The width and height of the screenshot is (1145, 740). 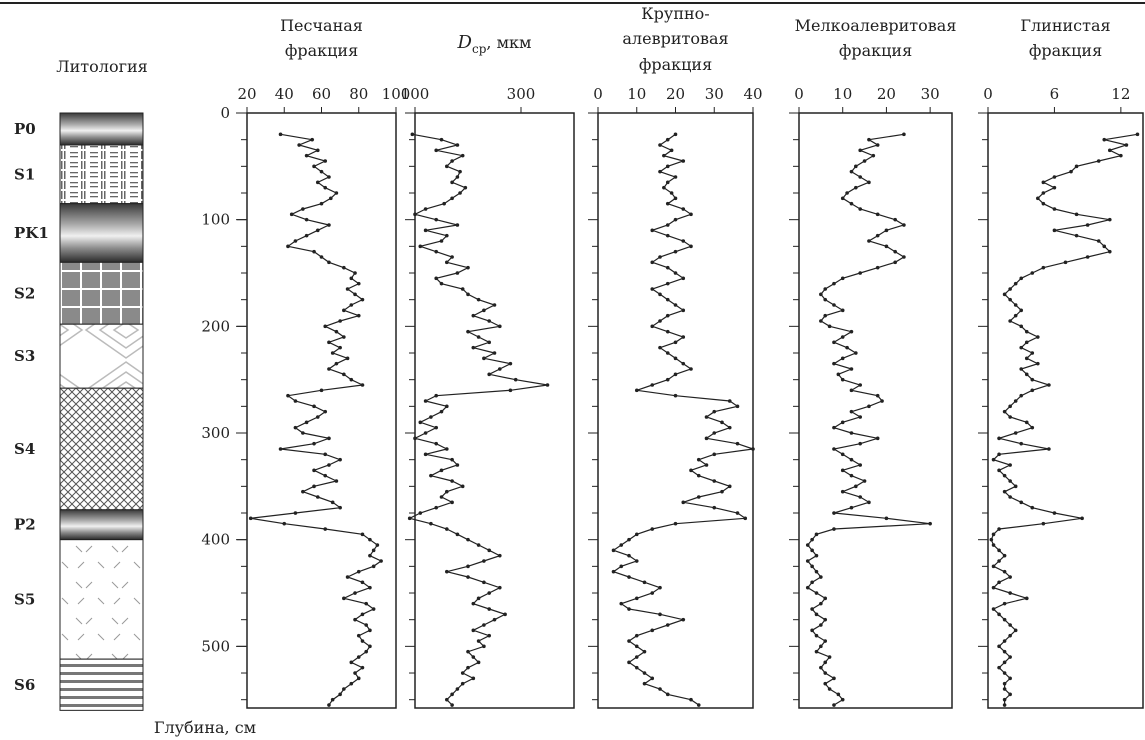 What do you see at coordinates (875, 50) in the screenshot?
I see `panel-title: фракция` at bounding box center [875, 50].